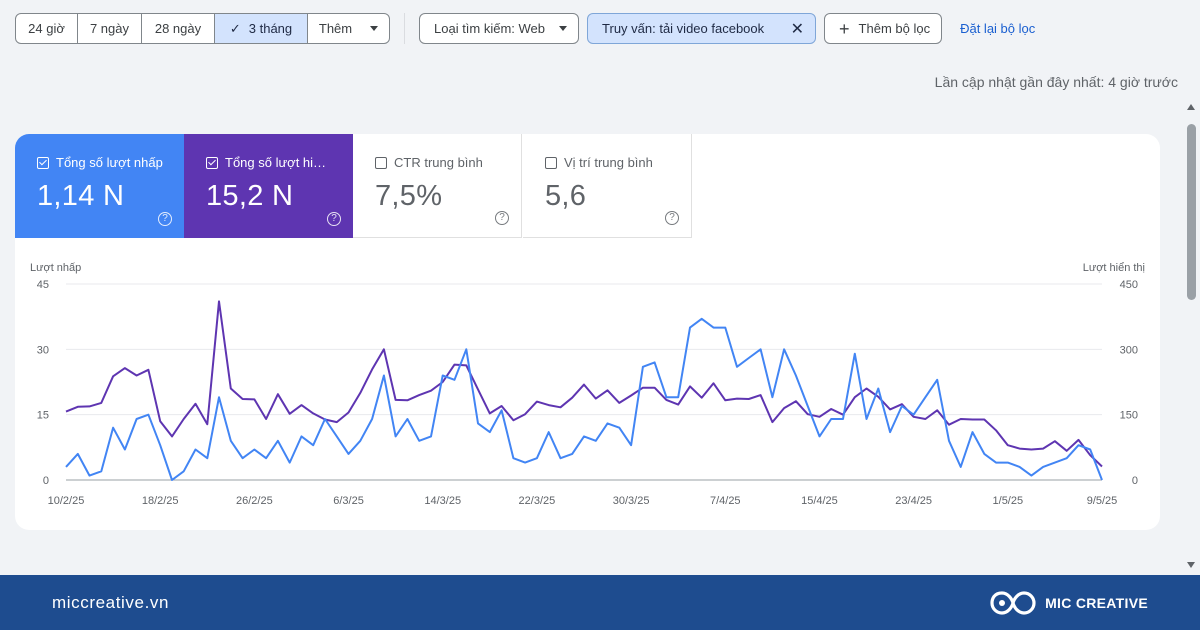 The width and height of the screenshot is (1200, 630). I want to click on brand-logo: MIC CREATIVE, so click(1069, 603).